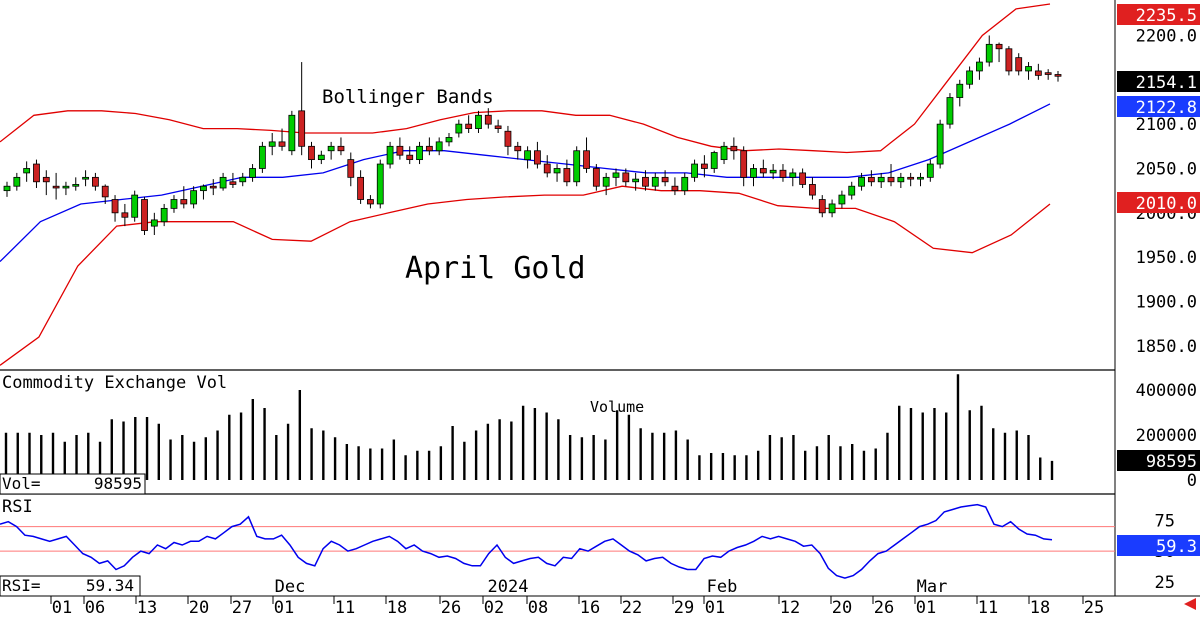  Describe the element at coordinates (21, 585) in the screenshot. I see `rsi-readout-label: RSI=` at that location.